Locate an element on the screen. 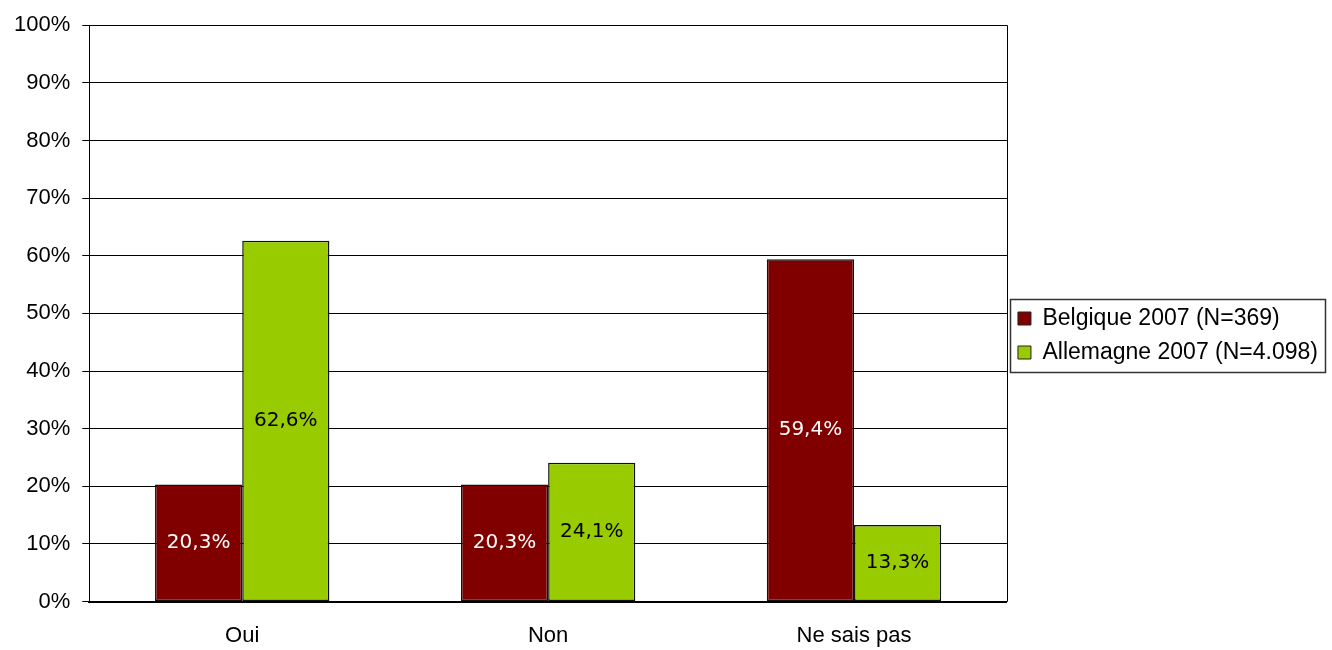 The height and width of the screenshot is (650, 1332). data-label: 59,4% is located at coordinates (810, 428).